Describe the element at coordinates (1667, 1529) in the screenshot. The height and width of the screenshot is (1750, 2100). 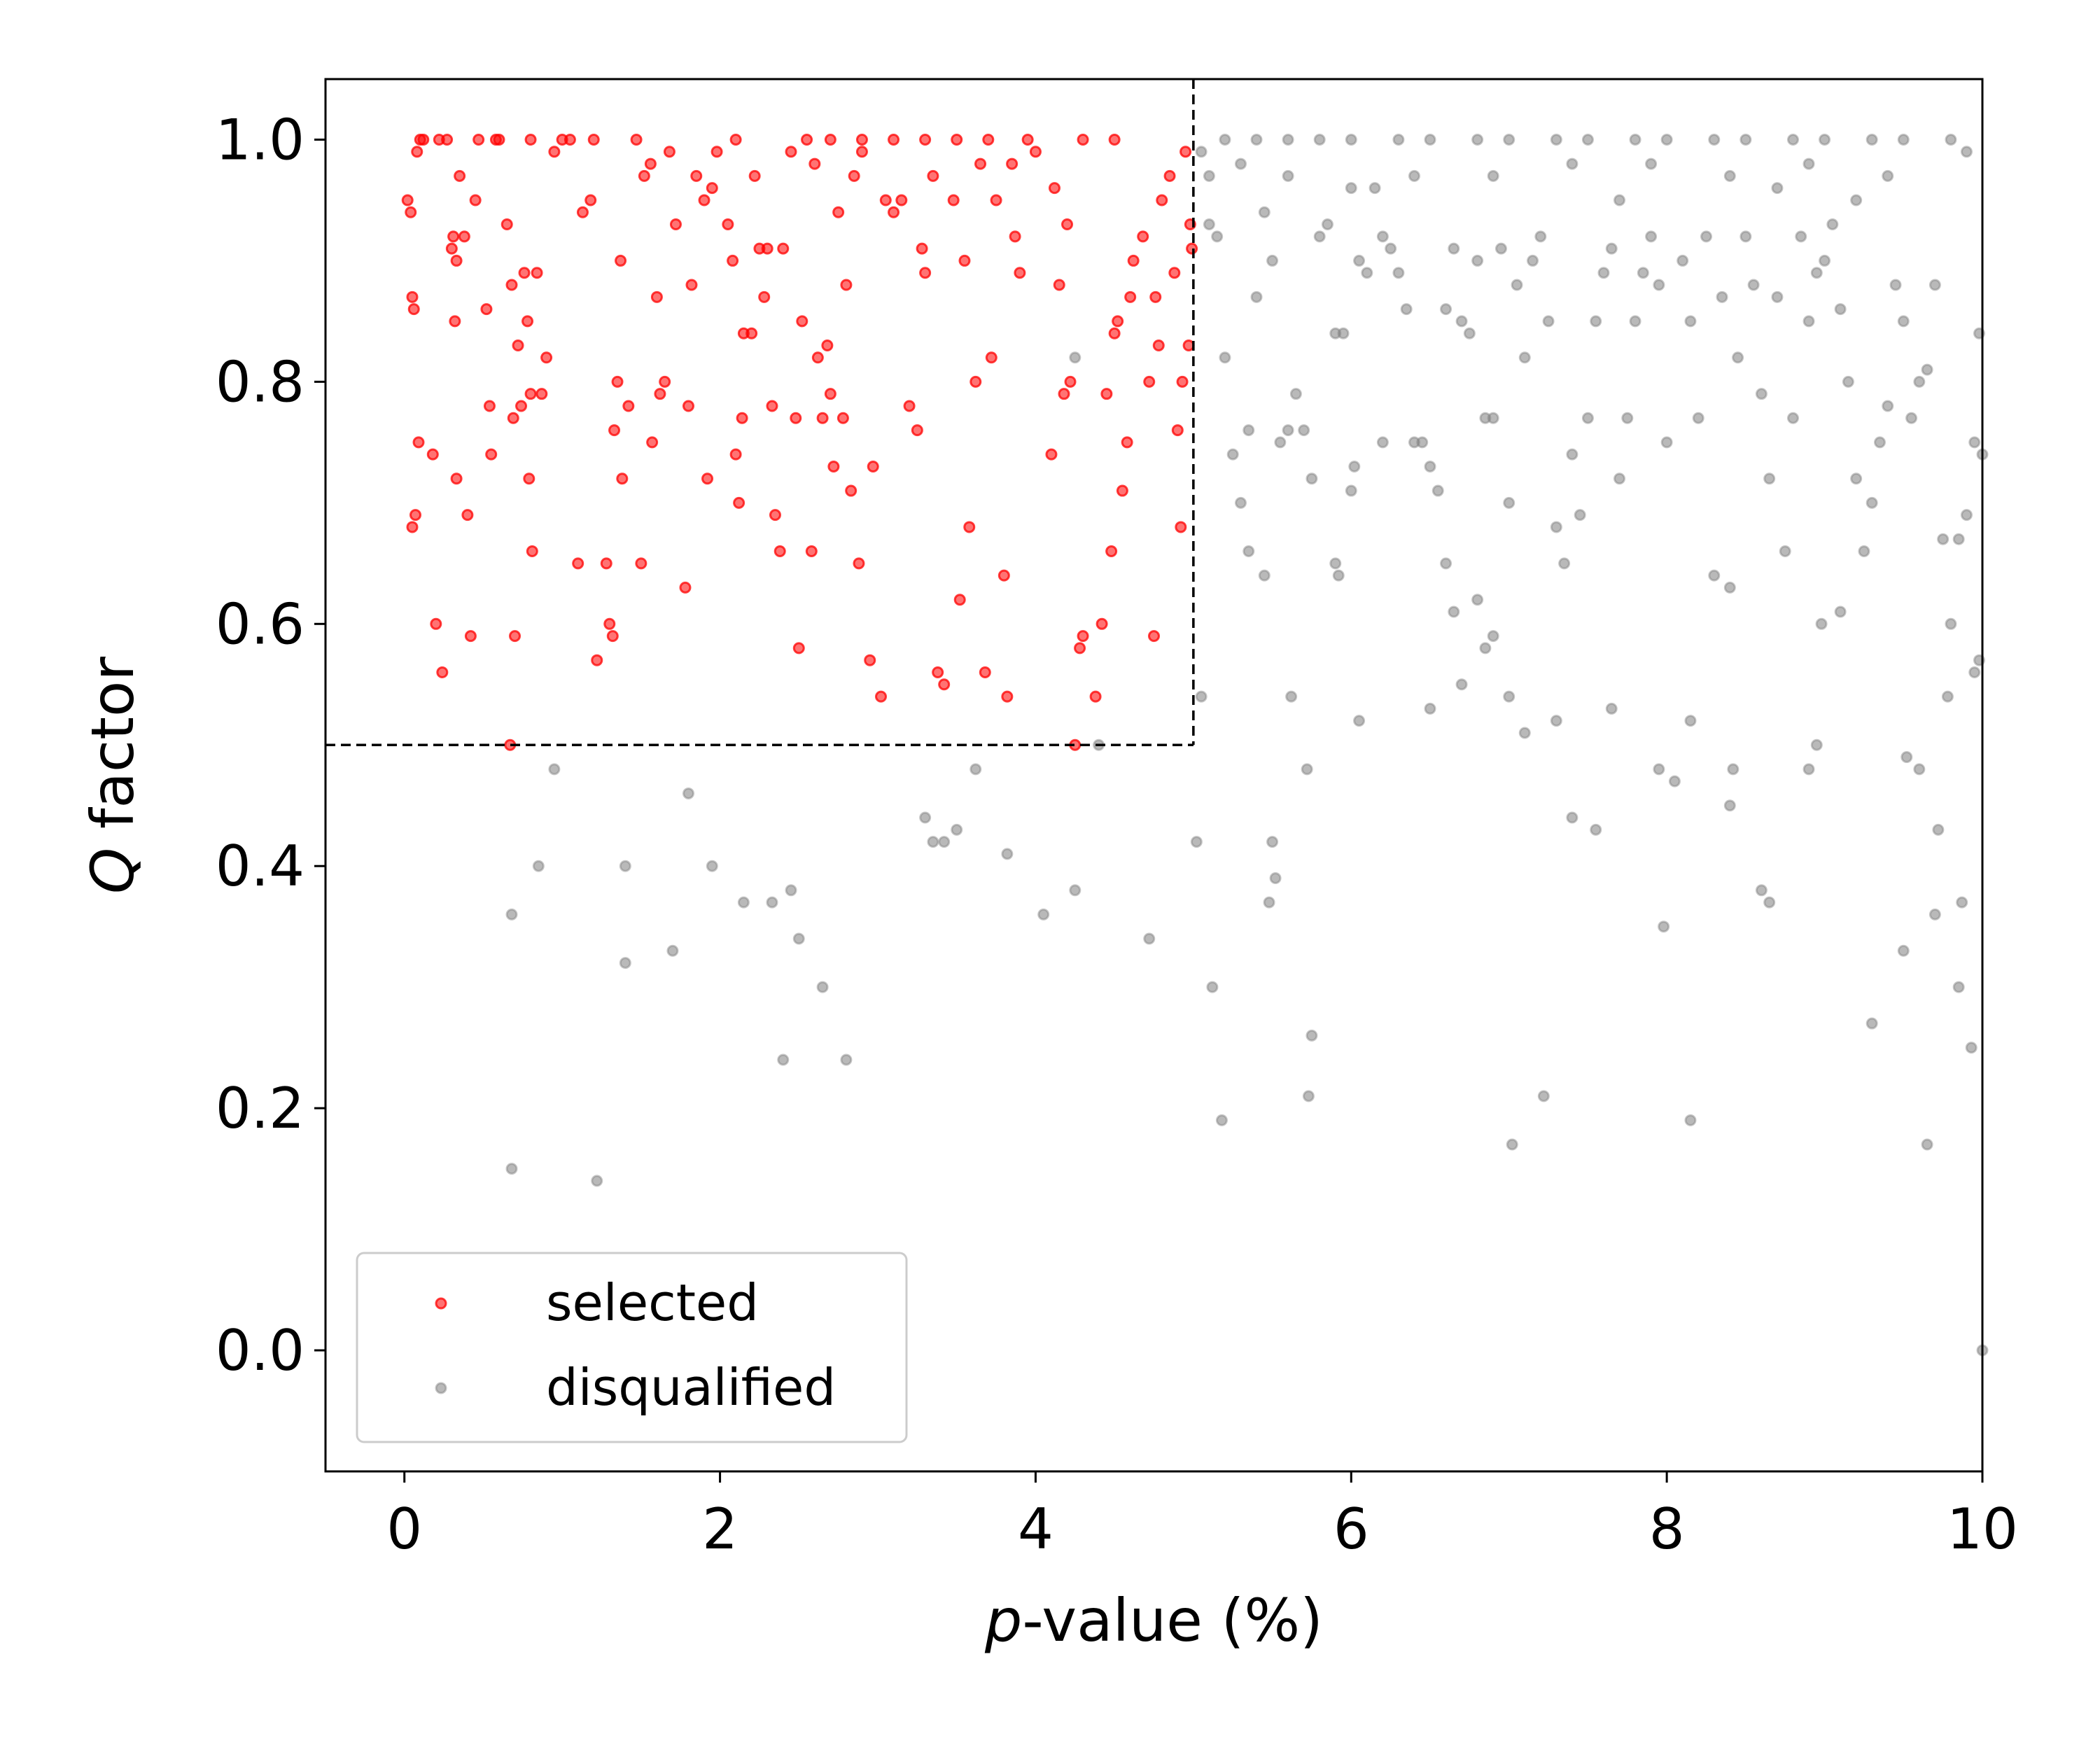
I see `x-tick-label: 8` at that location.